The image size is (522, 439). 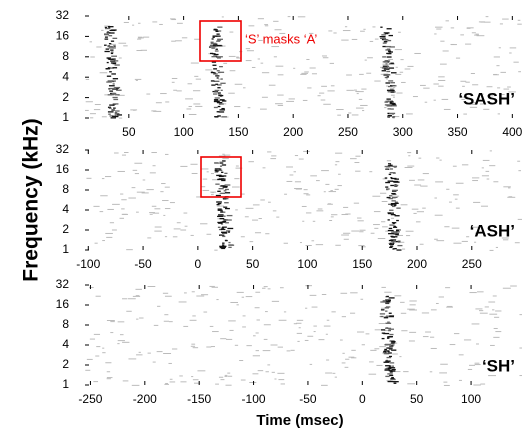 I want to click on x-tick-label: 50, so click(x=129, y=132).